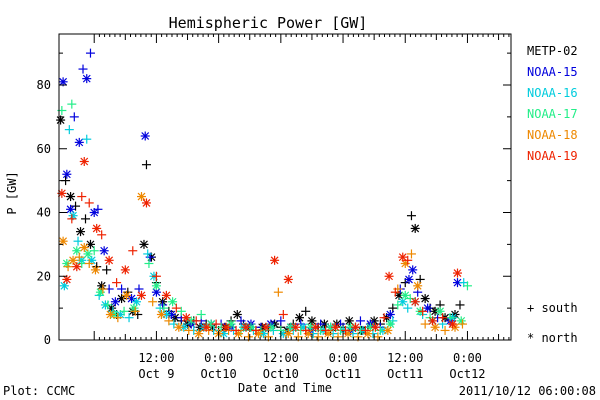 This screenshot has width=600, height=400. Describe the element at coordinates (44, 85) in the screenshot. I see `y-tick-label: 80` at that location.